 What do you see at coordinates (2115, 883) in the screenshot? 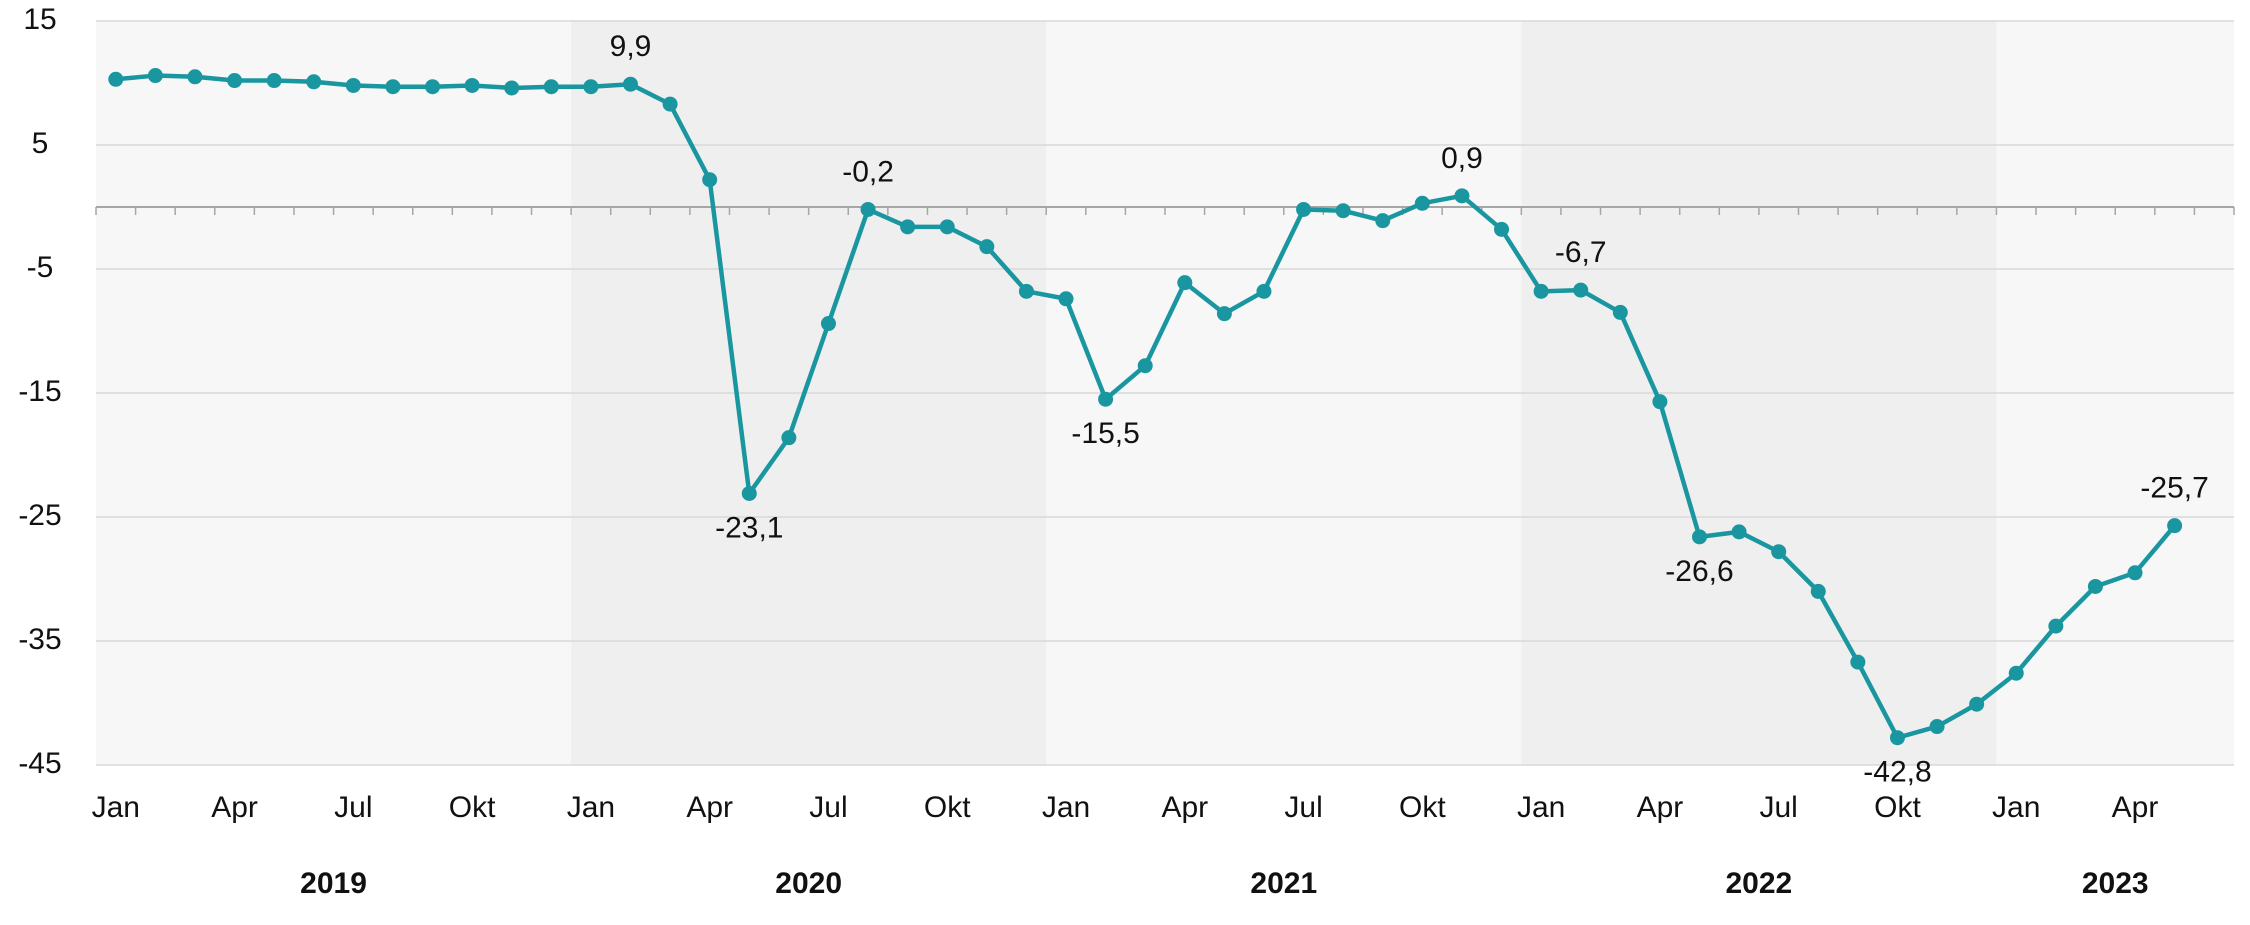
I see `year-label: 2023` at bounding box center [2115, 883].